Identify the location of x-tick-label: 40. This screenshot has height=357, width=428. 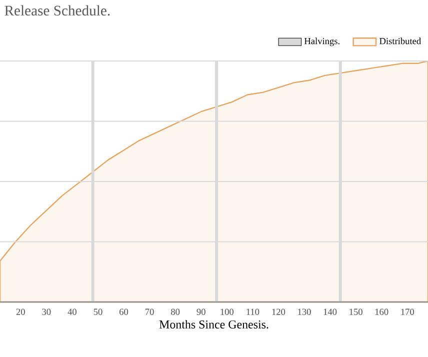
(72, 311).